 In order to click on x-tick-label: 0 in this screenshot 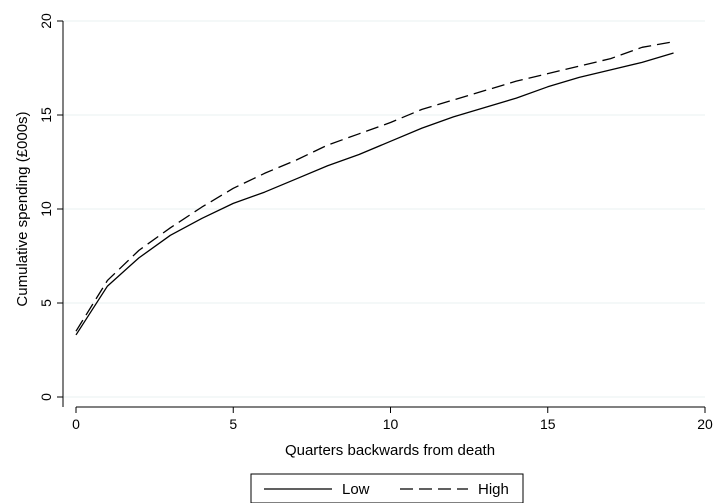, I will do `click(76, 424)`.